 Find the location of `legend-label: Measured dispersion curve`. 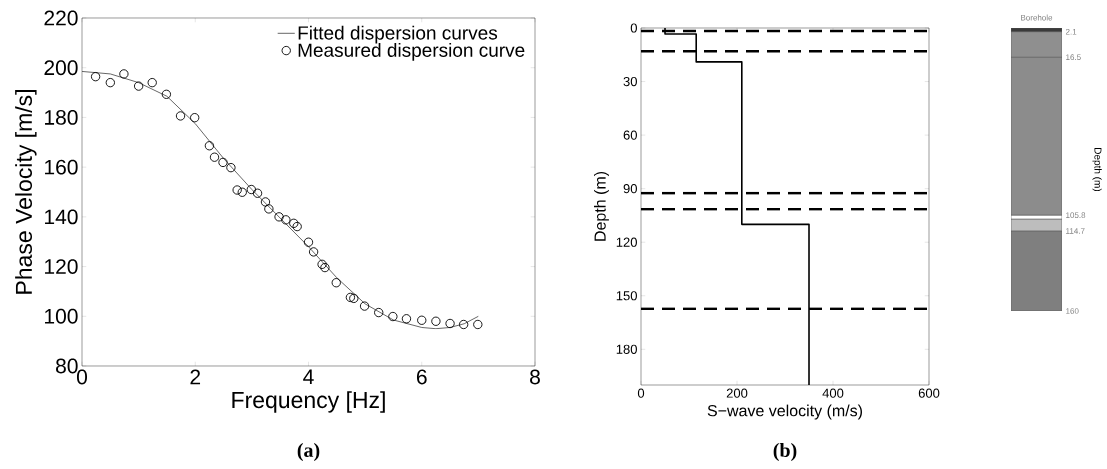

legend-label: Measured dispersion curve is located at coordinates (411, 51).